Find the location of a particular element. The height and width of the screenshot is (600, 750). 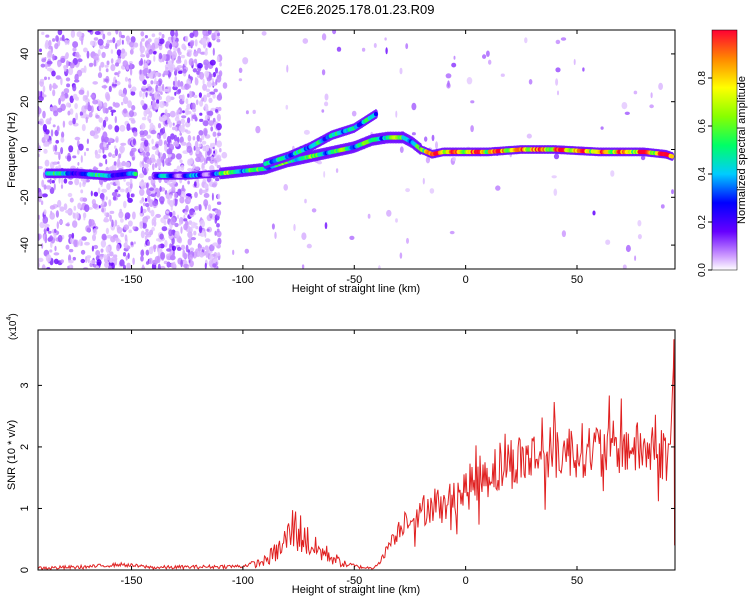

top-y-tick-label: -40 is located at coordinates (25, 245).